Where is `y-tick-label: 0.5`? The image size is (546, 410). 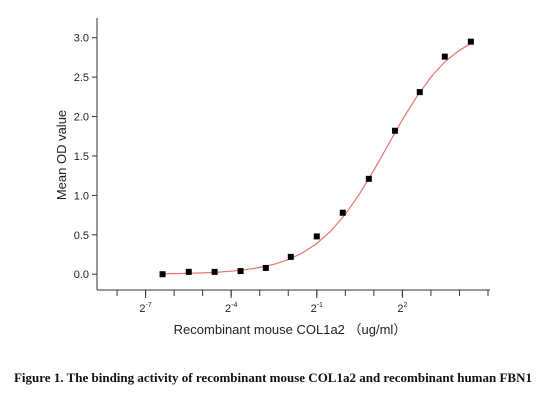 y-tick-label: 0.5 is located at coordinates (81, 236).